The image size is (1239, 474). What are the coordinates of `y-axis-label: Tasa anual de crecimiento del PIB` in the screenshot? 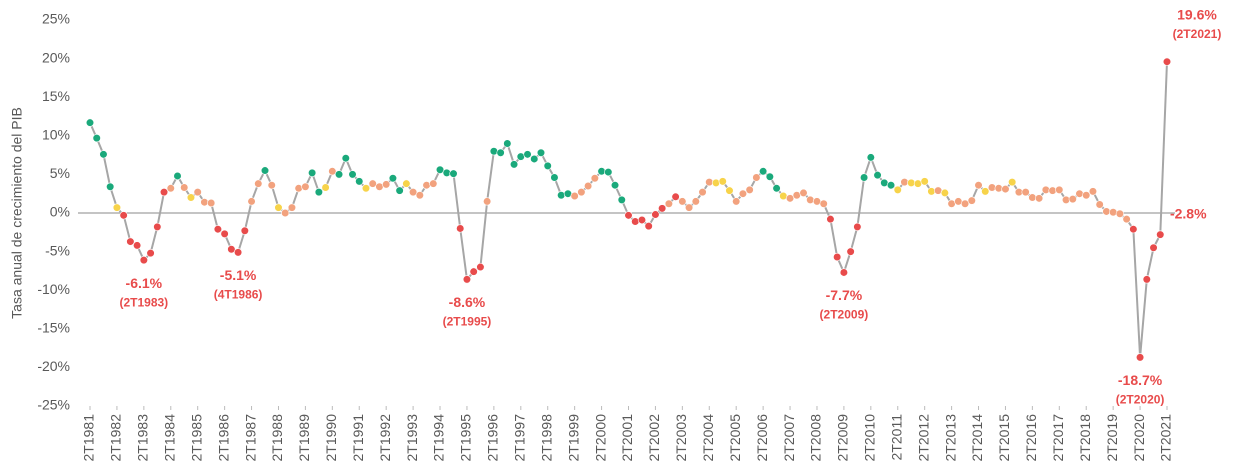 It's located at (17, 213).